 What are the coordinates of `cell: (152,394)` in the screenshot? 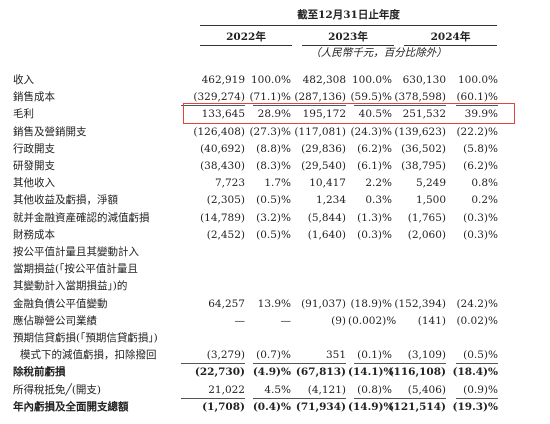 It's located at (420, 303).